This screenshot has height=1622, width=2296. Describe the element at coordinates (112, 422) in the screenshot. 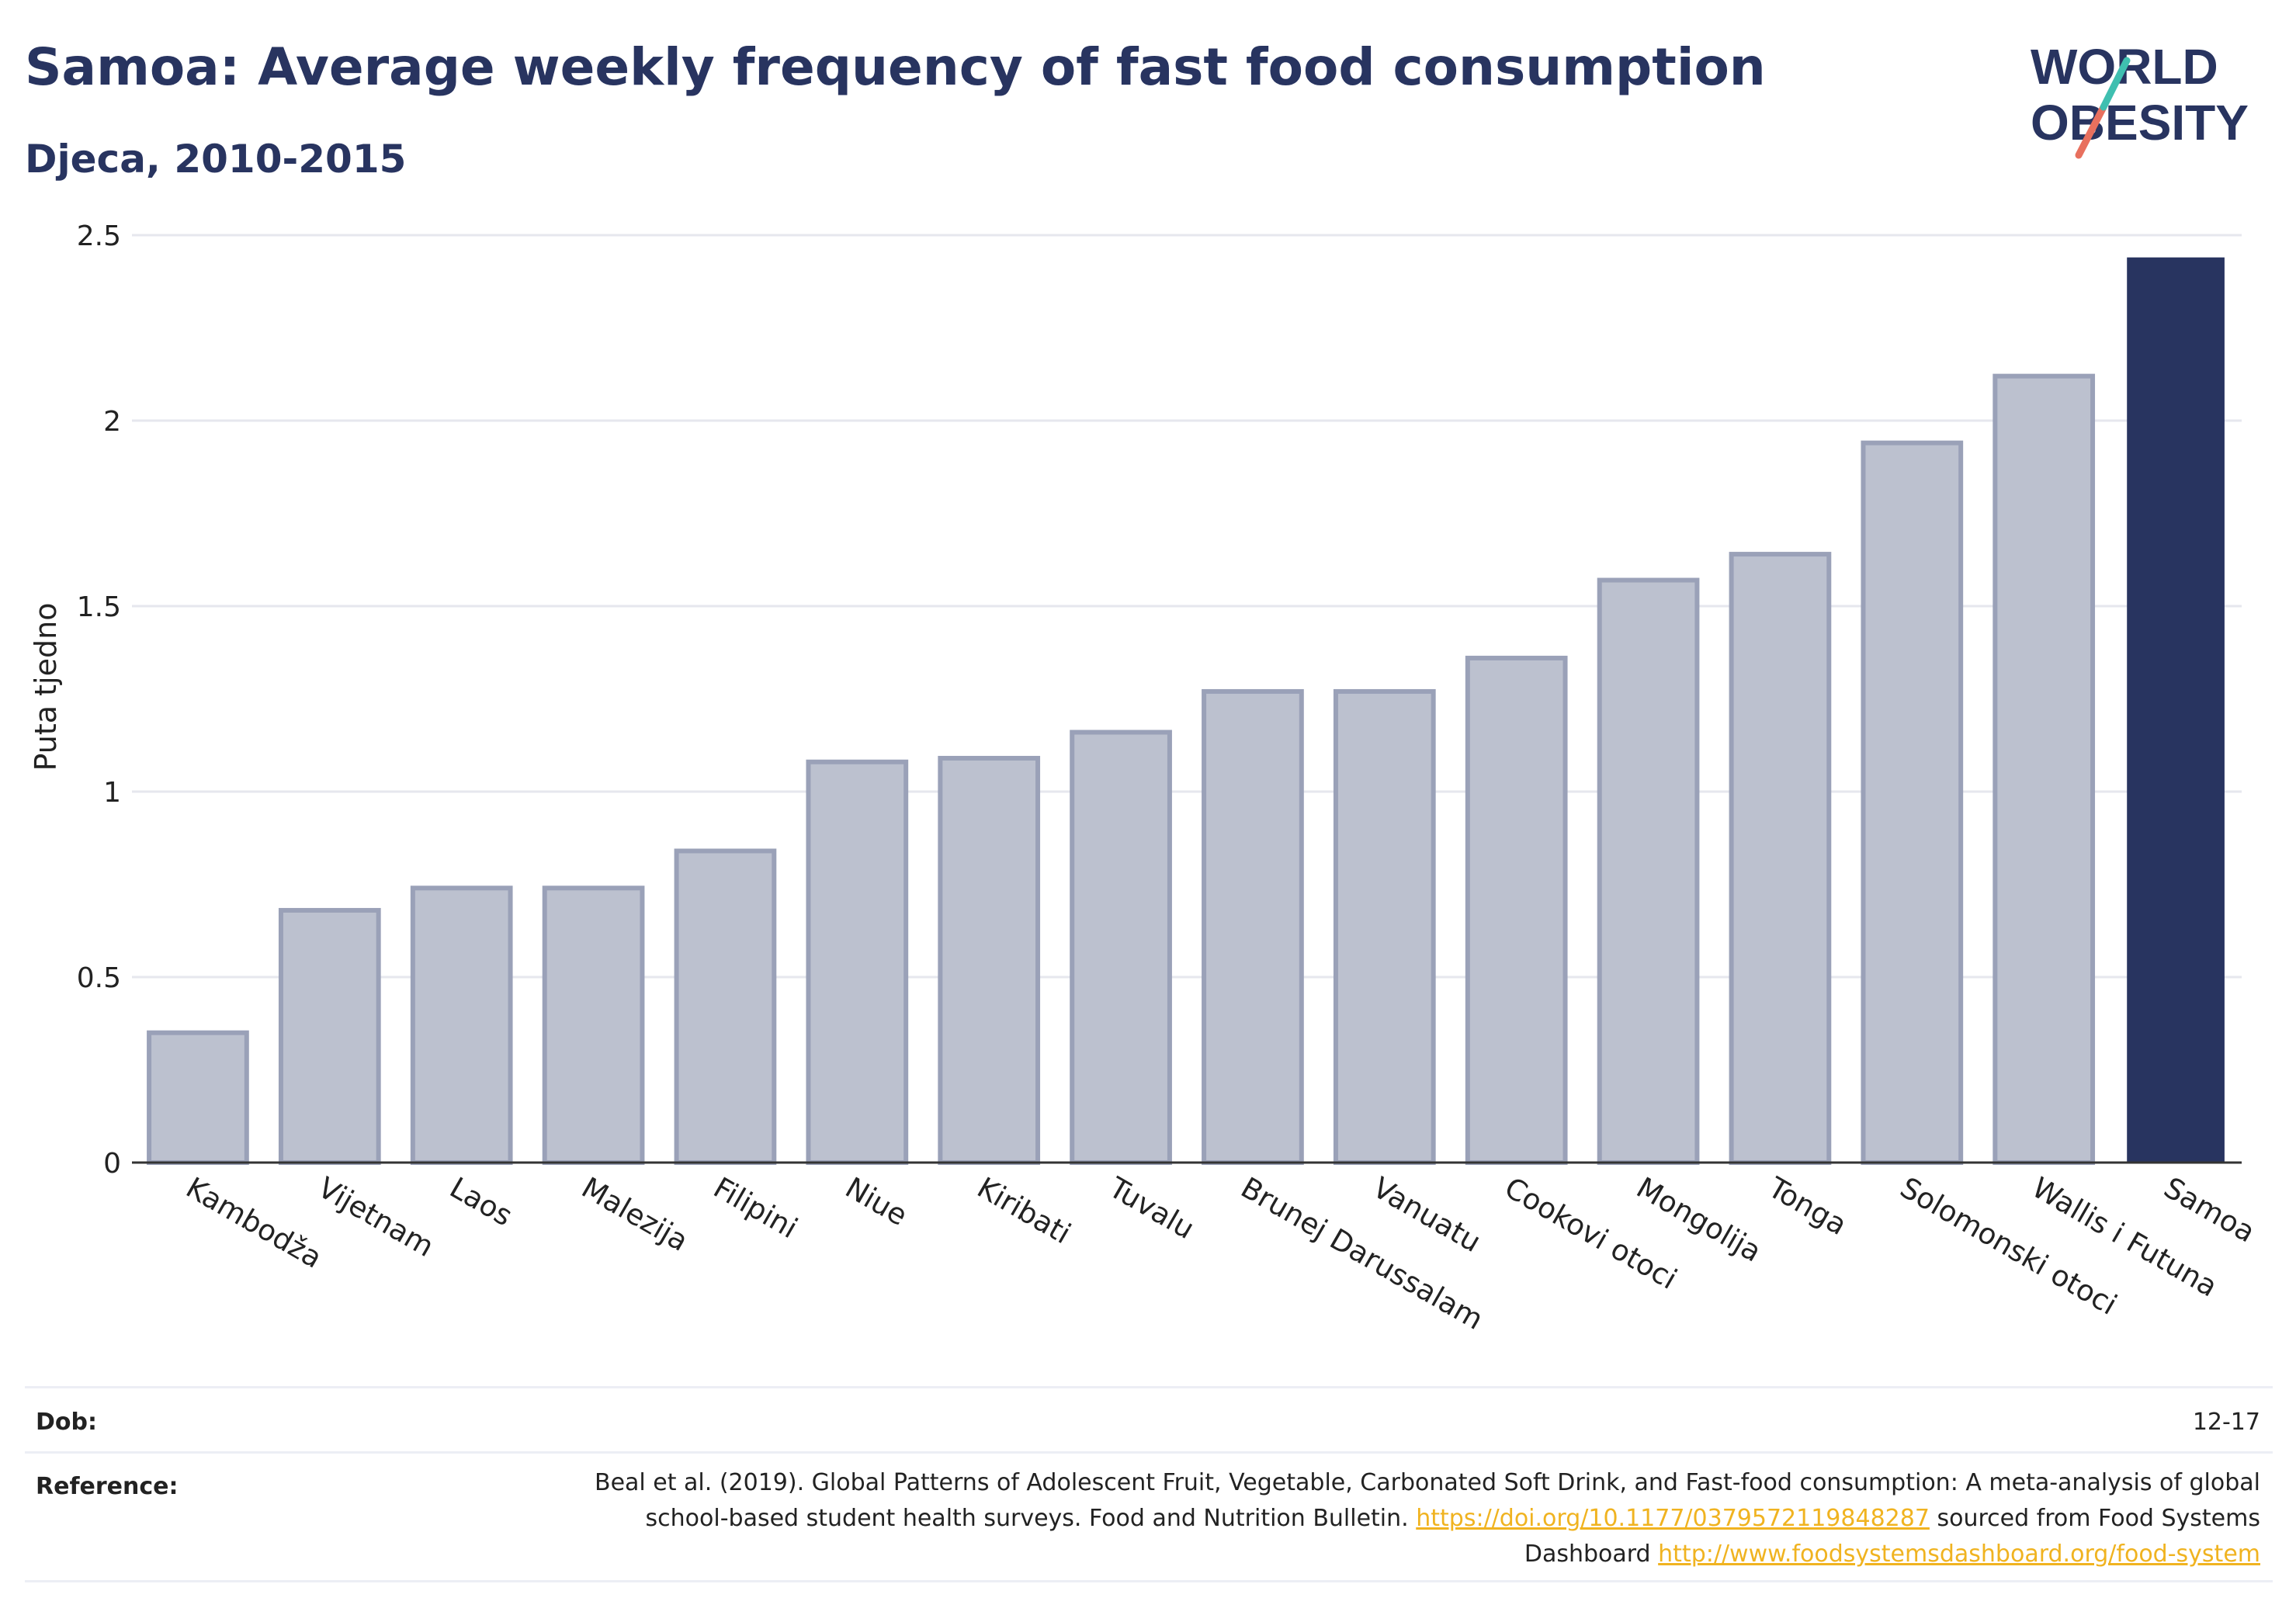

I see `y-tick-label: 2` at that location.